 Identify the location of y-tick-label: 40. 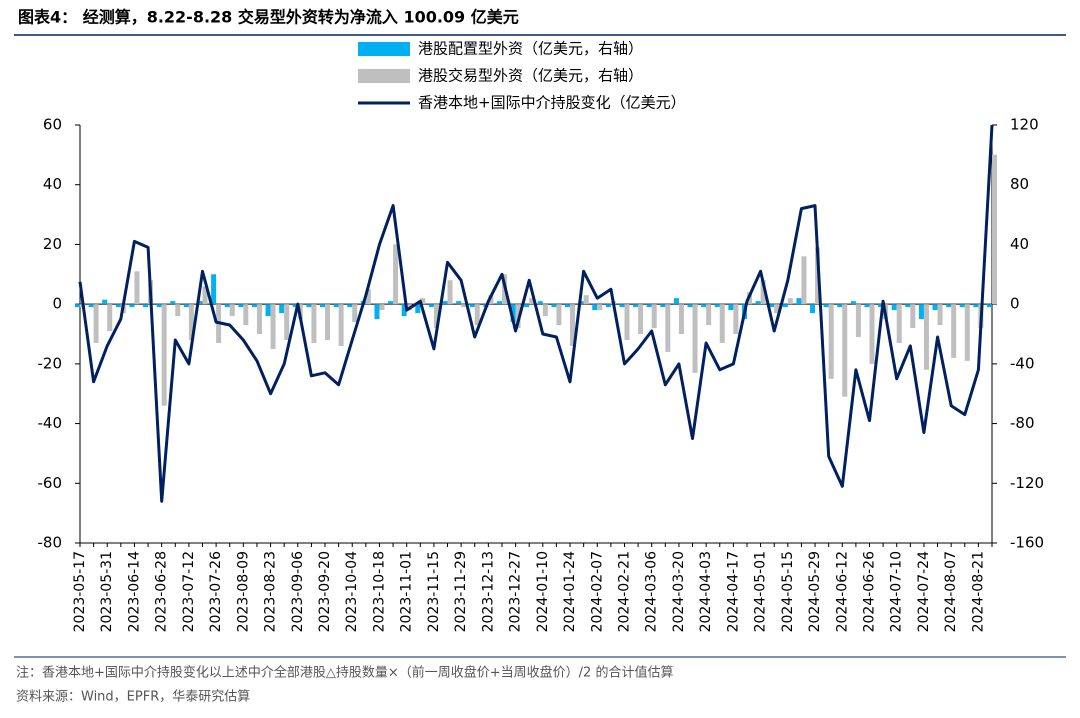
(52, 184).